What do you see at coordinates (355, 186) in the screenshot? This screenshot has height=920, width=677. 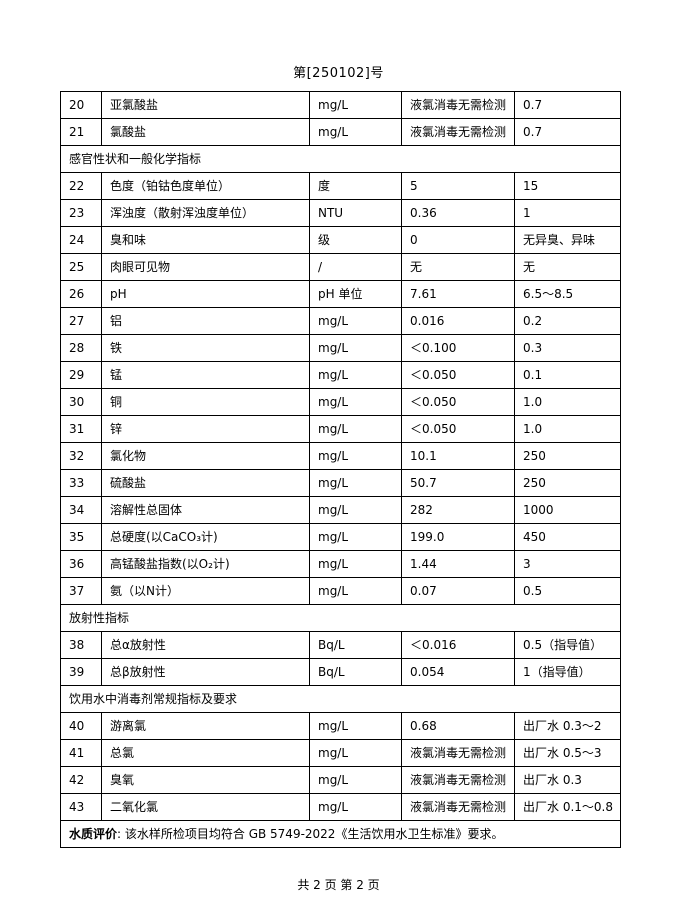 I see `unit-value: 度` at bounding box center [355, 186].